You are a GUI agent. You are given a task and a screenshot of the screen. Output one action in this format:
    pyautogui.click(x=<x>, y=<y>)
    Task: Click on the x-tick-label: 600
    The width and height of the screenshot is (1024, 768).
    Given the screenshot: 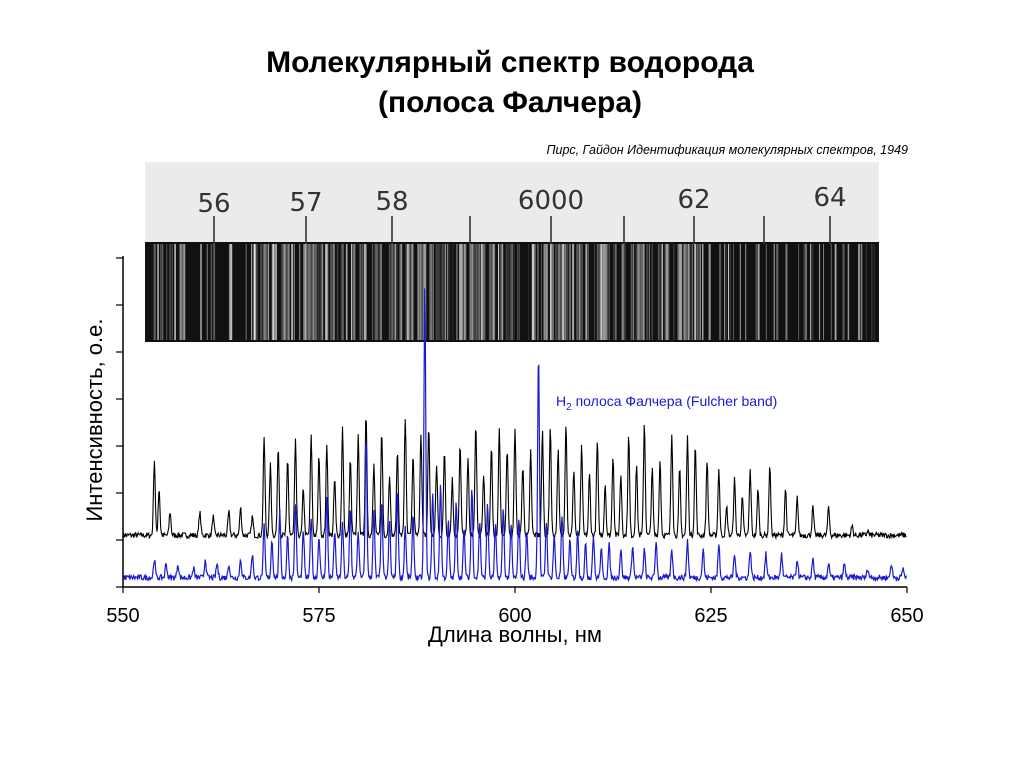 What is the action you would take?
    pyautogui.click(x=514, y=616)
    